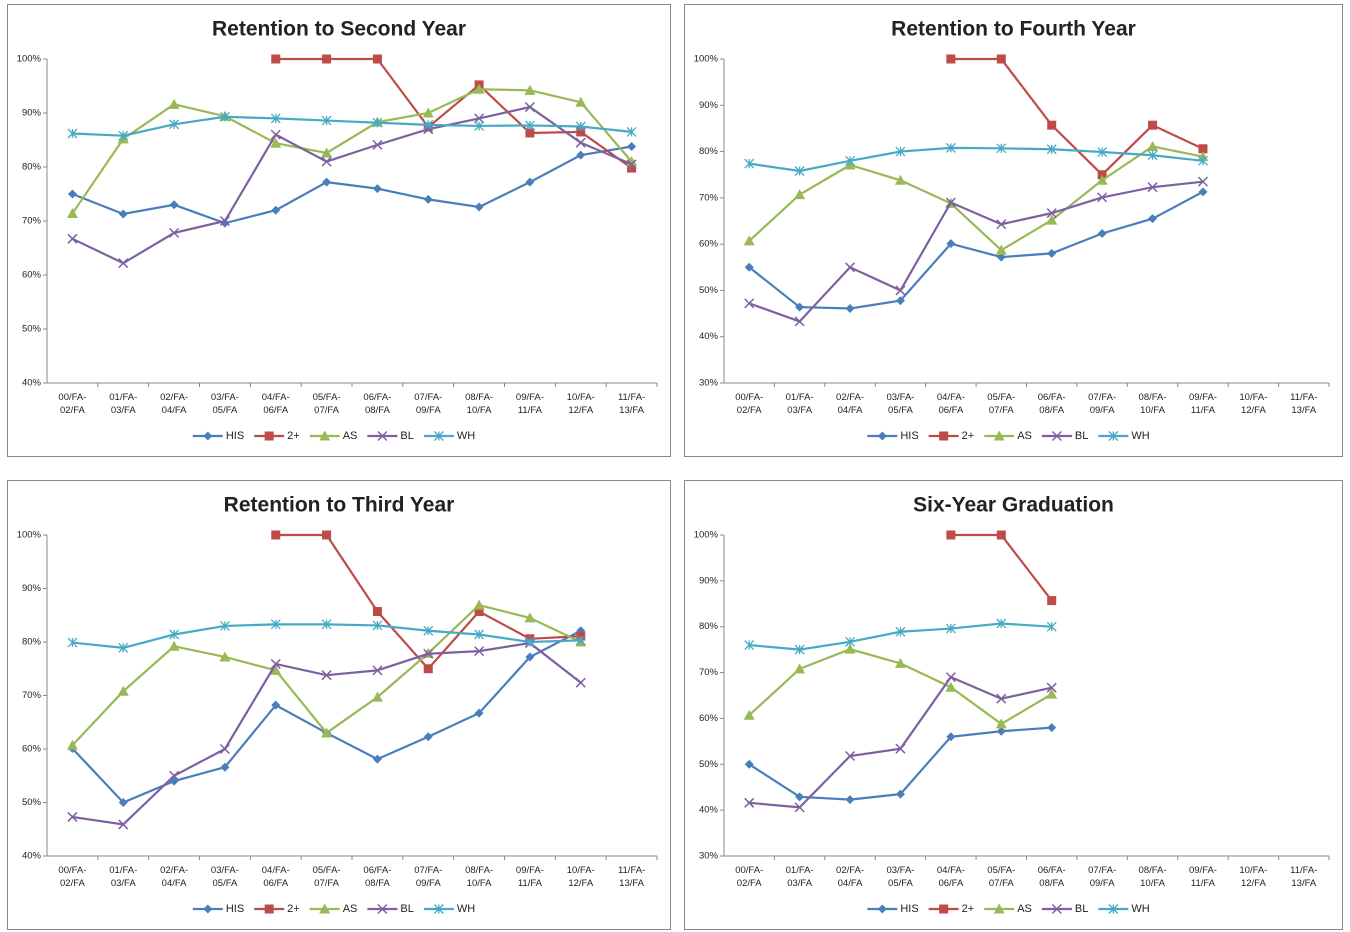 This screenshot has width=1350, height=932. I want to click on x-tick-label: 02/FA-04/FA, so click(850, 404).